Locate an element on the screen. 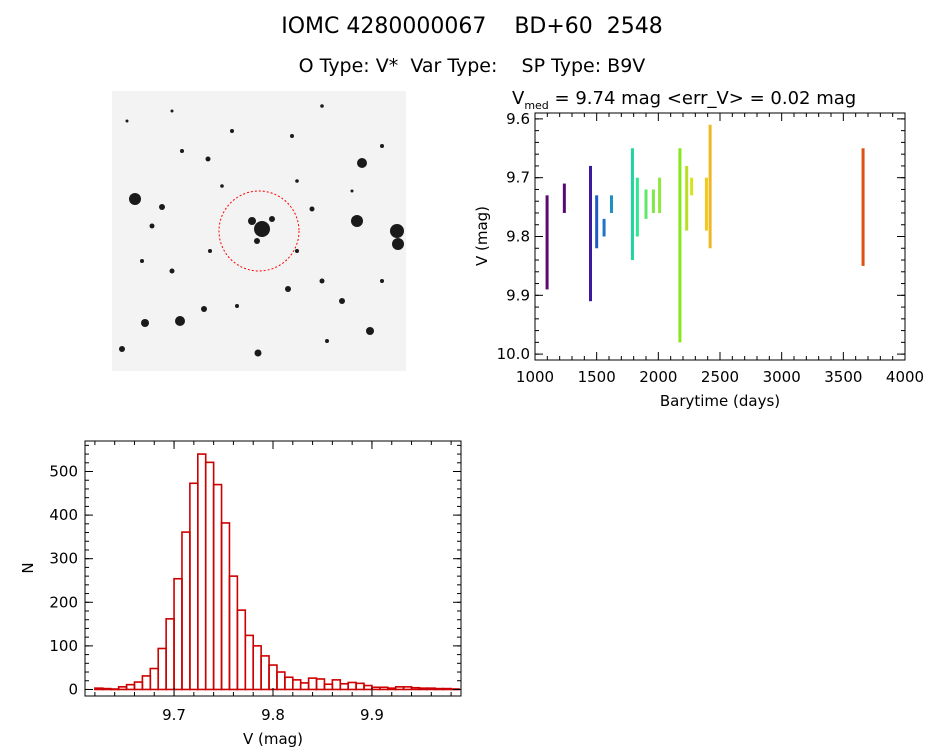  lightcurve-ytick-label-0: 9.6 is located at coordinates (518, 119).